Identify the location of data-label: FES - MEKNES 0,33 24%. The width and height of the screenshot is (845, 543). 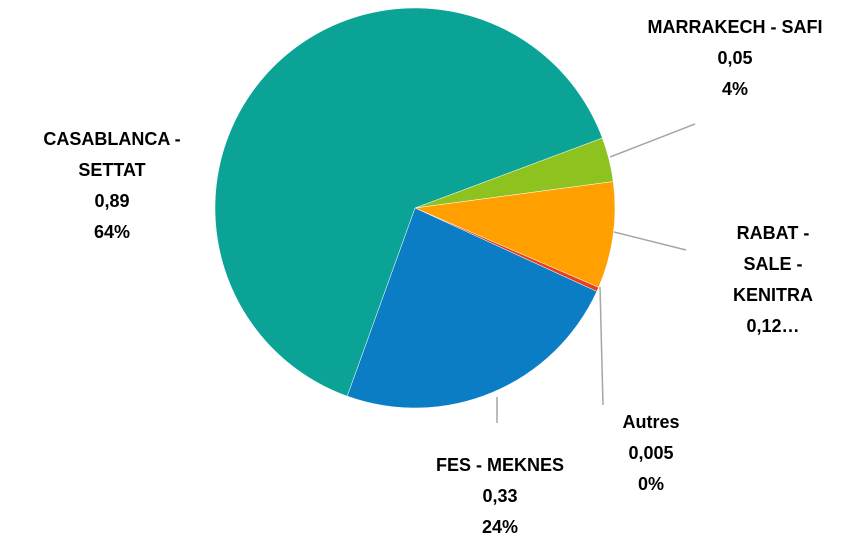
(500, 496).